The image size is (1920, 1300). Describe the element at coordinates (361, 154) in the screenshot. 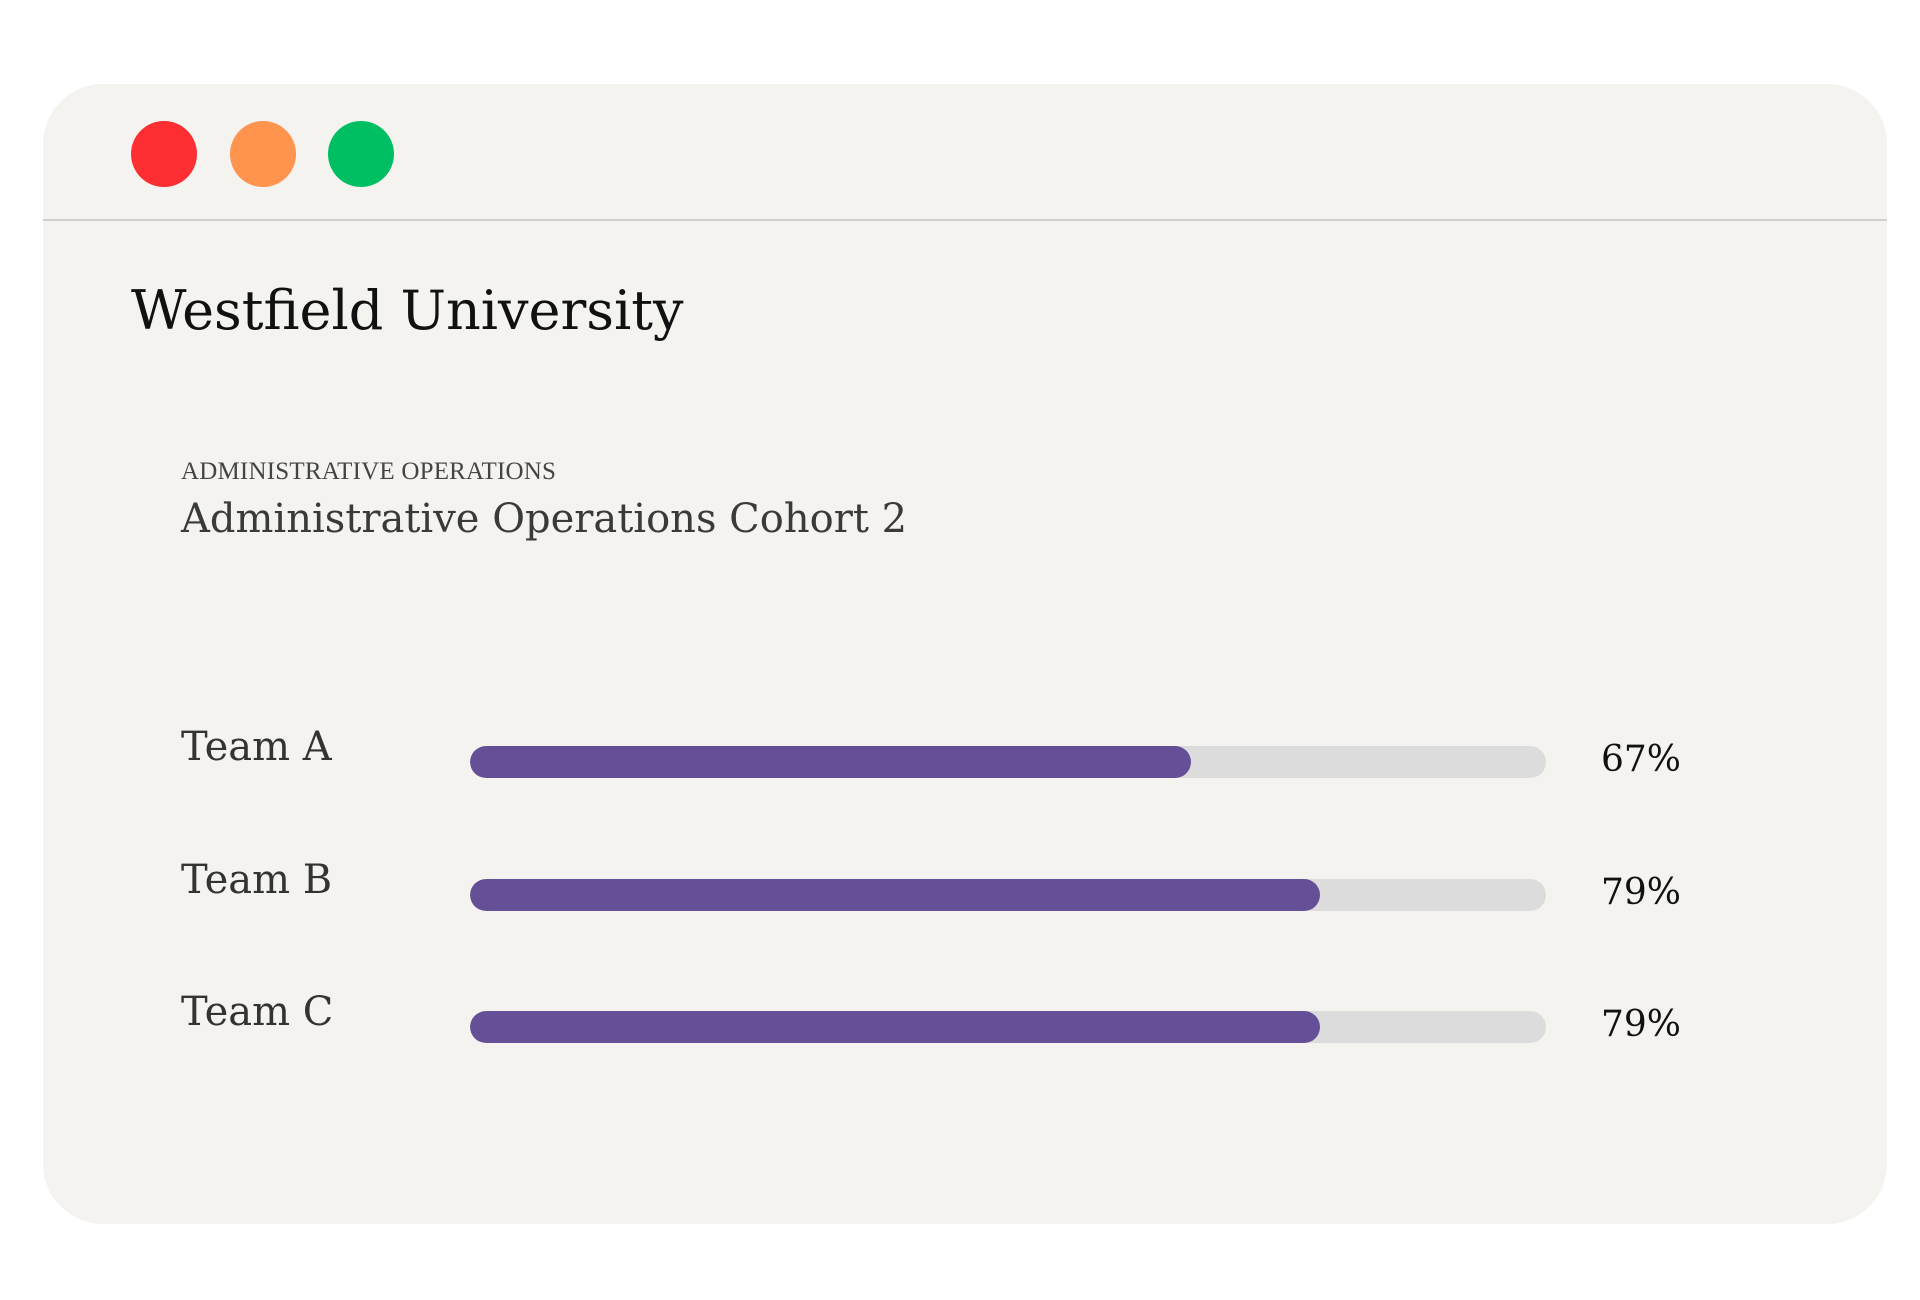

I see `maximize-window-button` at that location.